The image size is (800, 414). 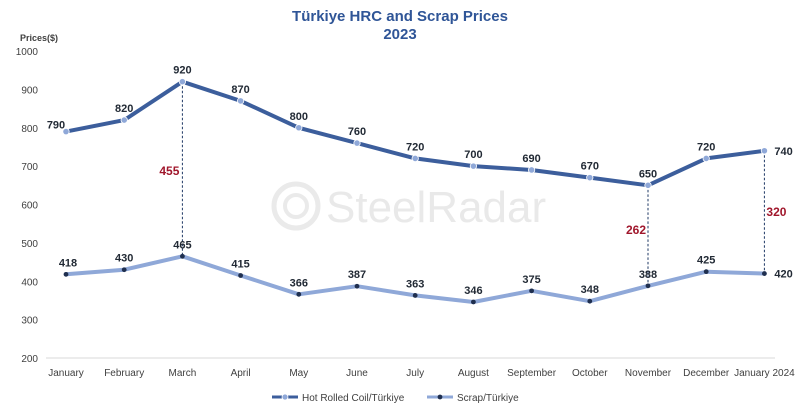 What do you see at coordinates (648, 286) in the screenshot?
I see `point-scrap-november` at bounding box center [648, 286].